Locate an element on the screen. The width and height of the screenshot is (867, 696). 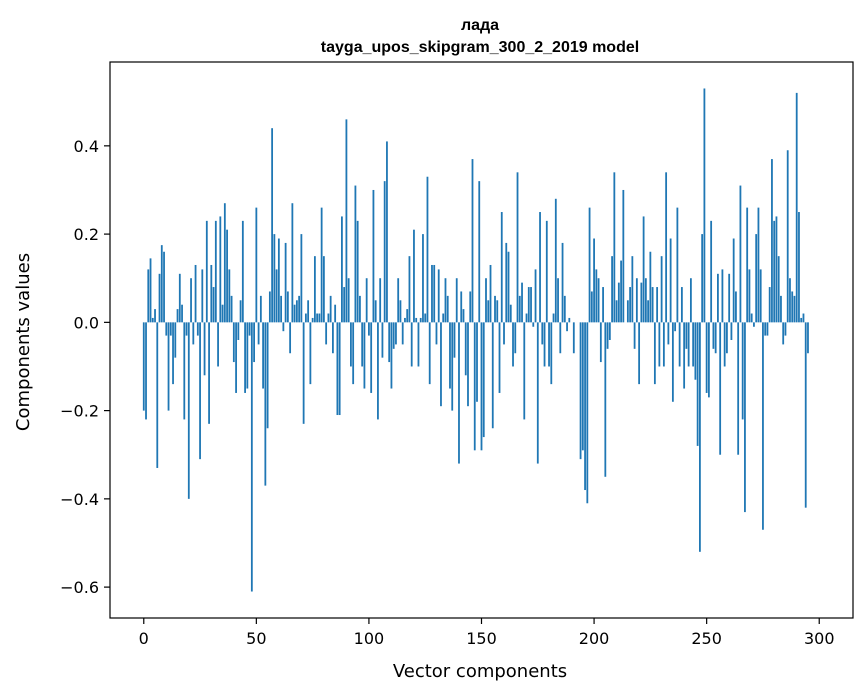
y-tick-label: −0.6 is located at coordinates (79, 587).